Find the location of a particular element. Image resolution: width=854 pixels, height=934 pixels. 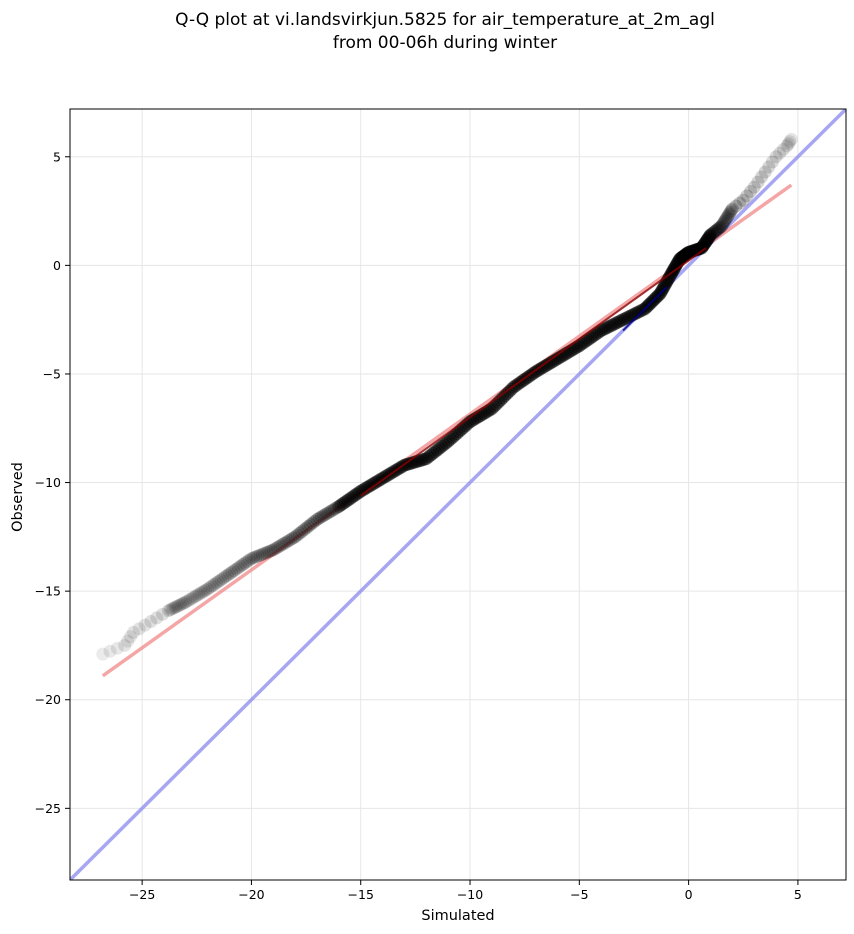

y-tick-label: 0 is located at coordinates (57, 265).